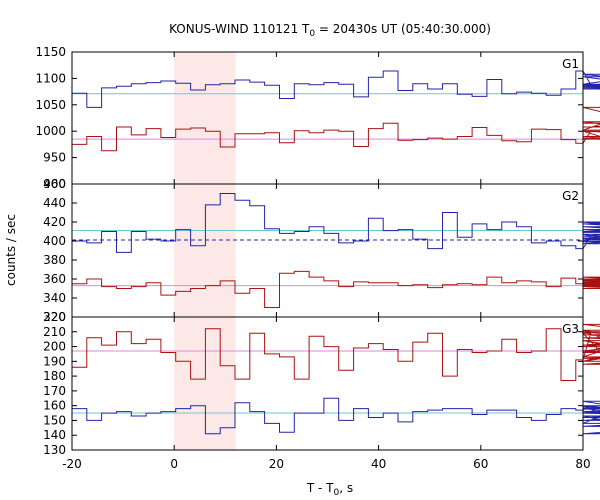 Image resolution: width=600 pixels, height=500 pixels. Describe the element at coordinates (54, 450) in the screenshot. I see `y-tick-label: 130` at that location.